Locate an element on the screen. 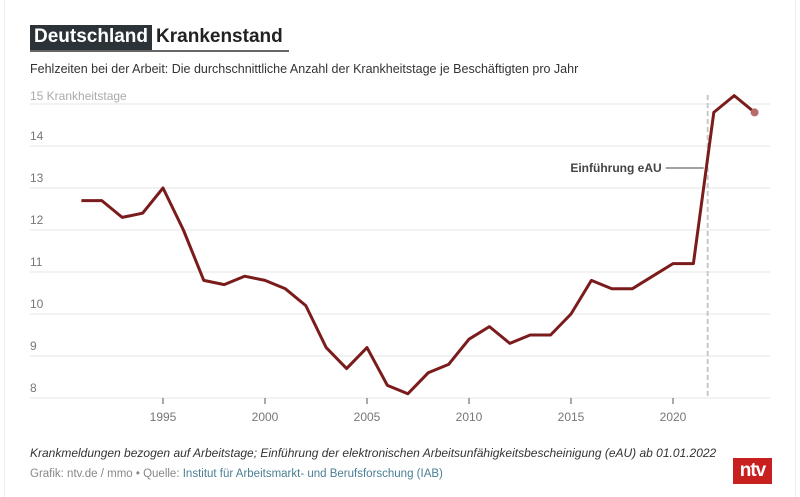 The width and height of the screenshot is (800, 497). chart-title: Deutschland Krankenstand is located at coordinates (159, 38).